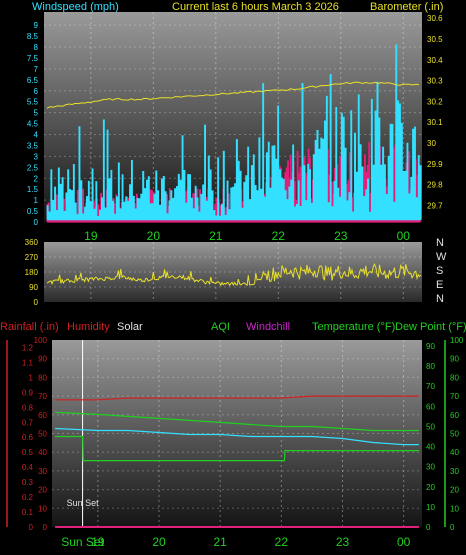 The width and height of the screenshot is (466, 555). Describe the element at coordinates (32, 272) in the screenshot. I see `direction-degree-180: 180` at that location.